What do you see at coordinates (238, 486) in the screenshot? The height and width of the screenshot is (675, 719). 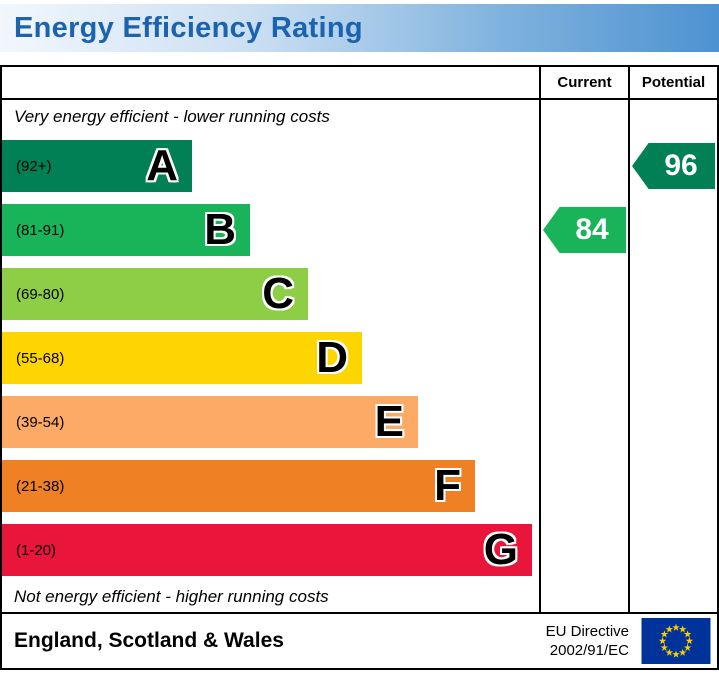 I see `band-bar-f: (21-38) F` at bounding box center [238, 486].